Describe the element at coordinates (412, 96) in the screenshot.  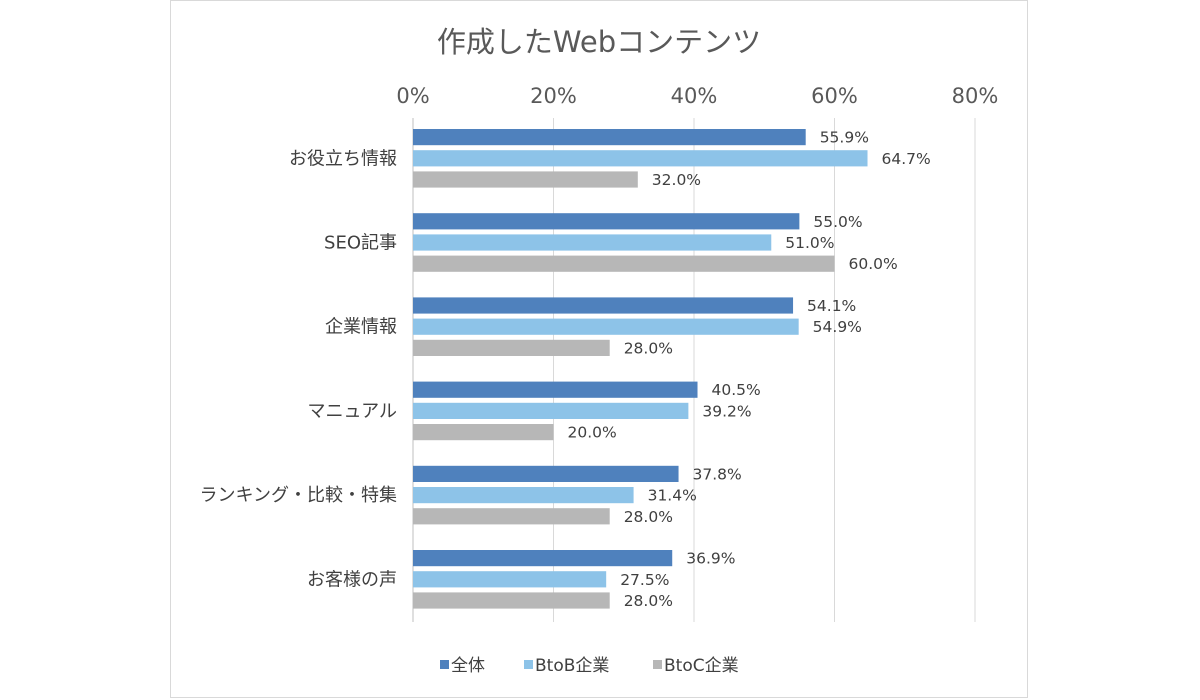
I see `axis-tick-label: 0%` at that location.